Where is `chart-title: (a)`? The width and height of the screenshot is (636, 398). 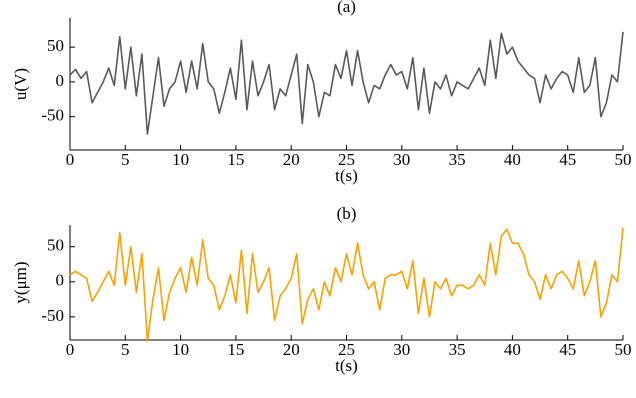 chart-title: (a) is located at coordinates (346, 8).